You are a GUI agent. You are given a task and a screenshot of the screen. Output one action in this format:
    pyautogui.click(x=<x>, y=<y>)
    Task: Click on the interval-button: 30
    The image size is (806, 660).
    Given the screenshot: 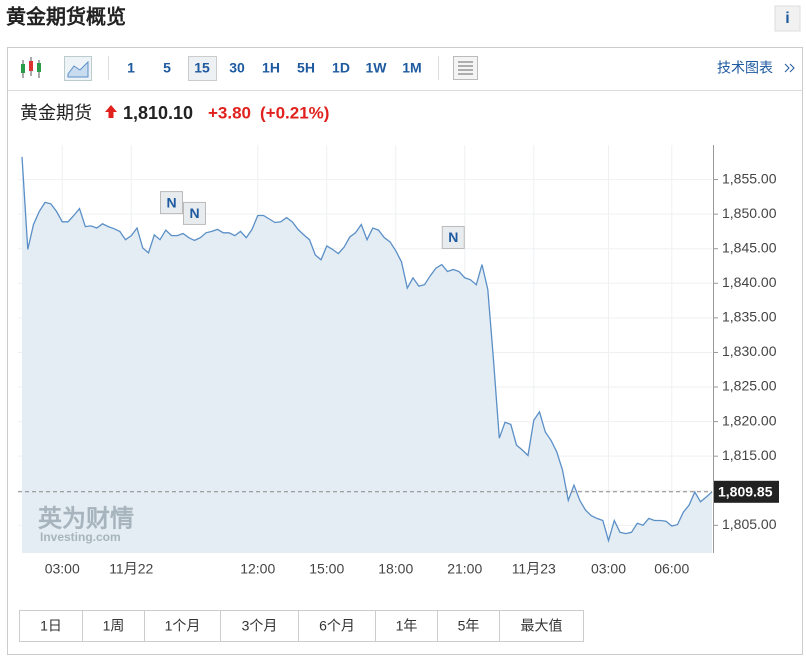 What is the action you would take?
    pyautogui.click(x=237, y=68)
    